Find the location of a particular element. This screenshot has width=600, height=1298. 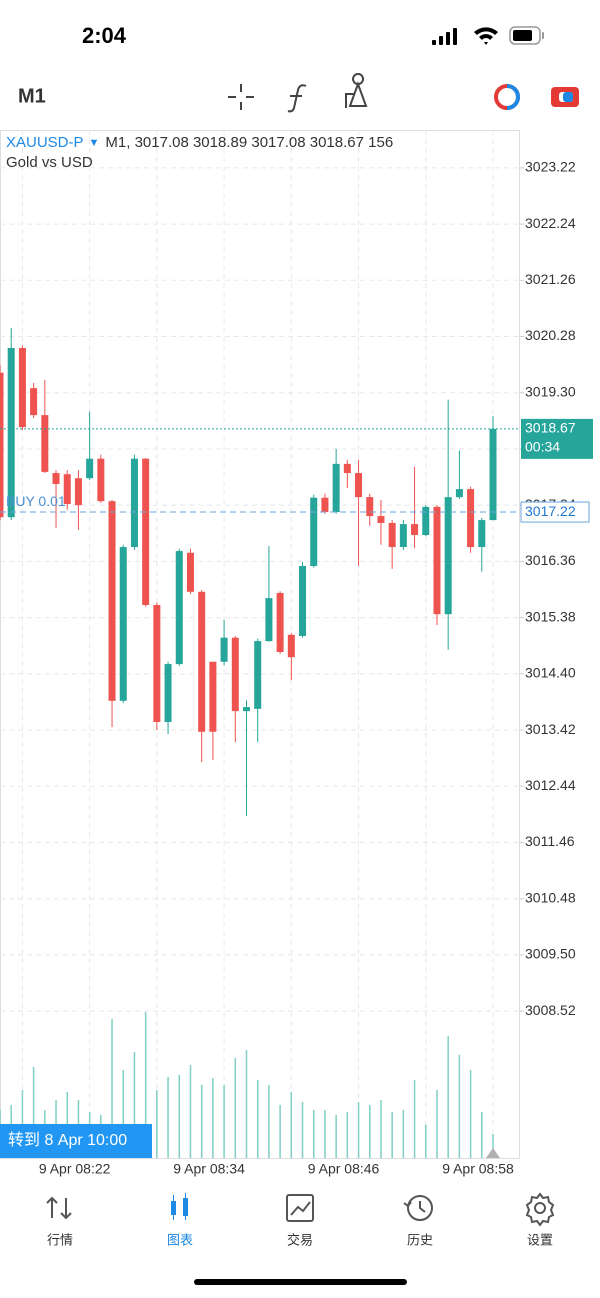

home-indicator is located at coordinates (300, 1282).